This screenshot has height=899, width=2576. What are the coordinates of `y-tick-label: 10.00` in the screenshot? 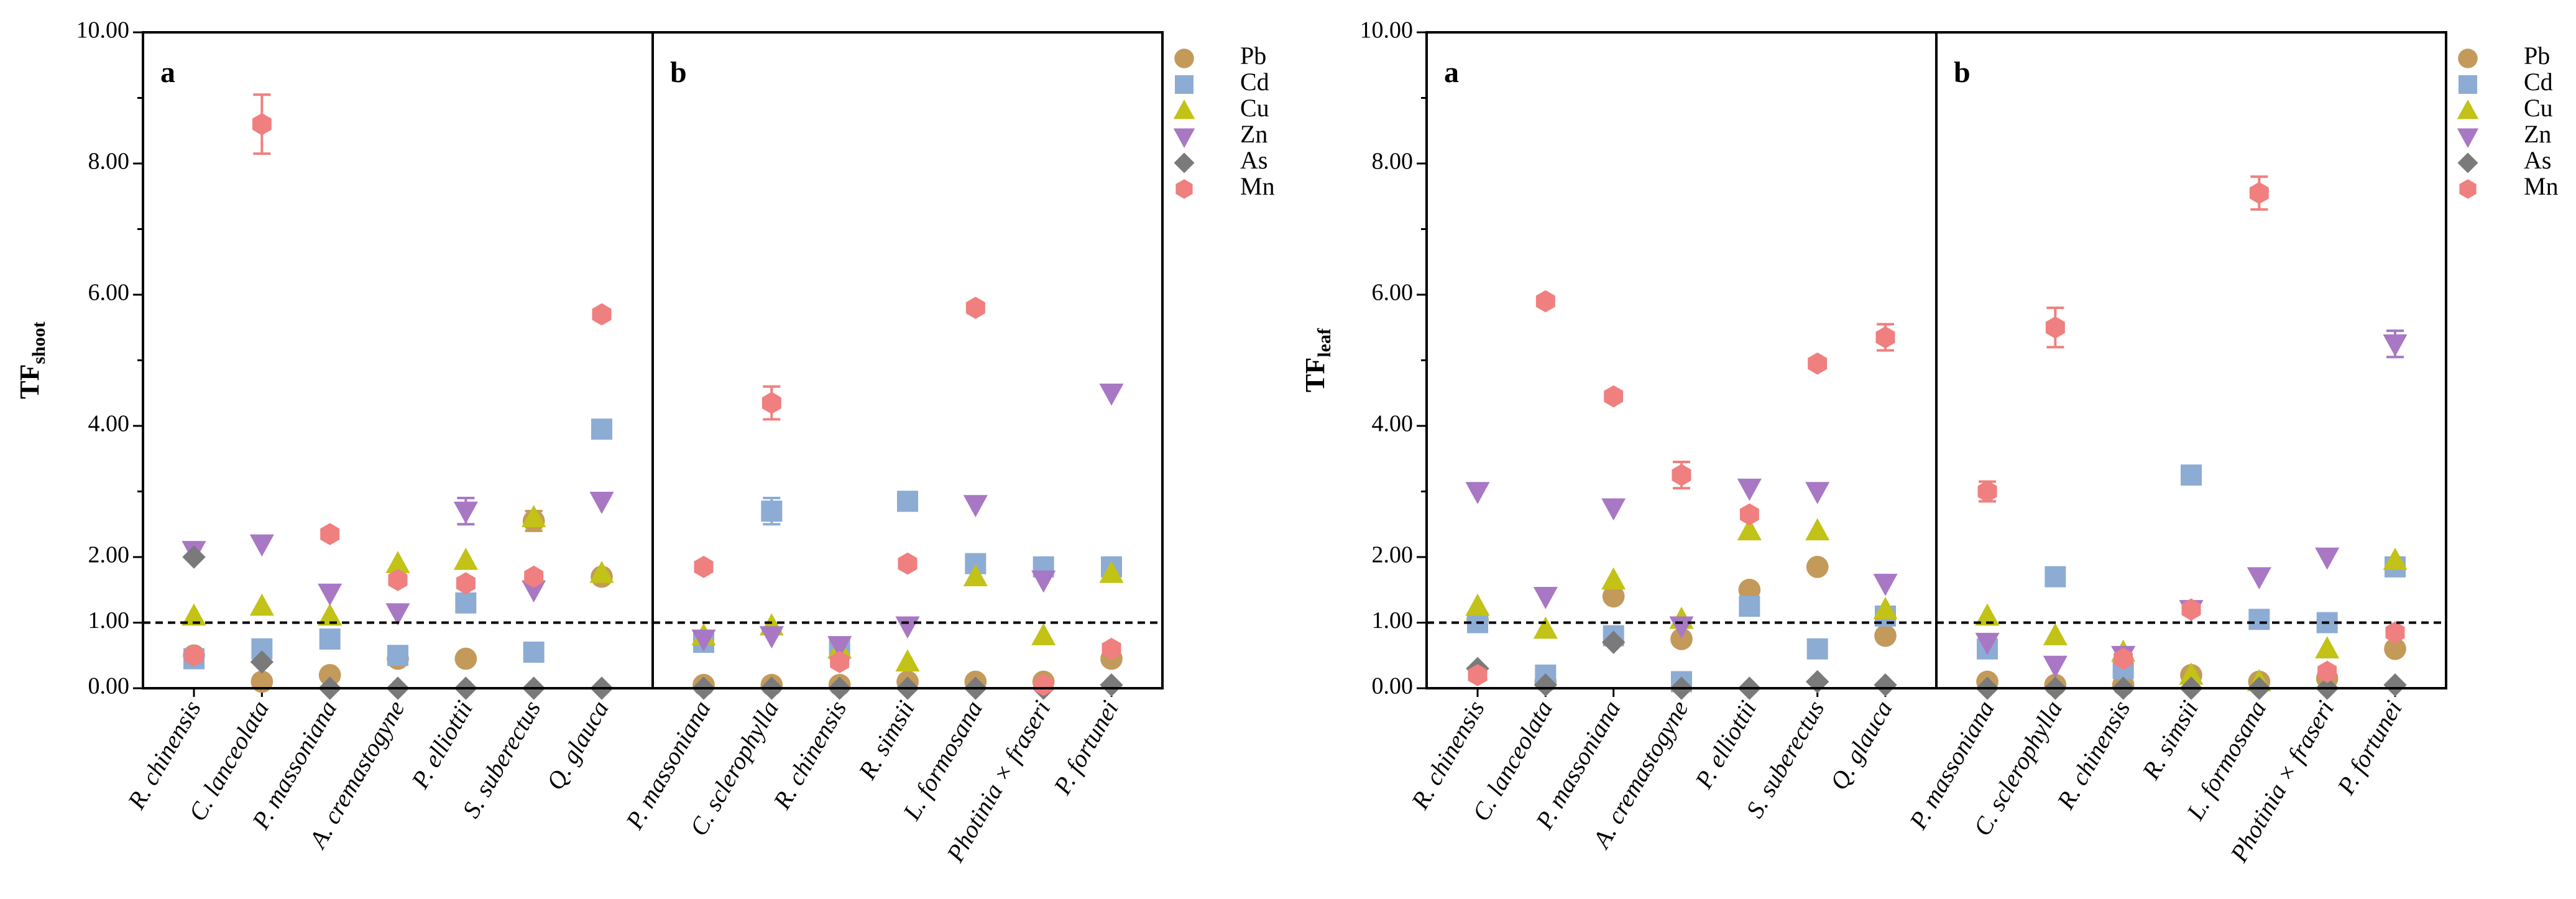 It's located at (1387, 30).